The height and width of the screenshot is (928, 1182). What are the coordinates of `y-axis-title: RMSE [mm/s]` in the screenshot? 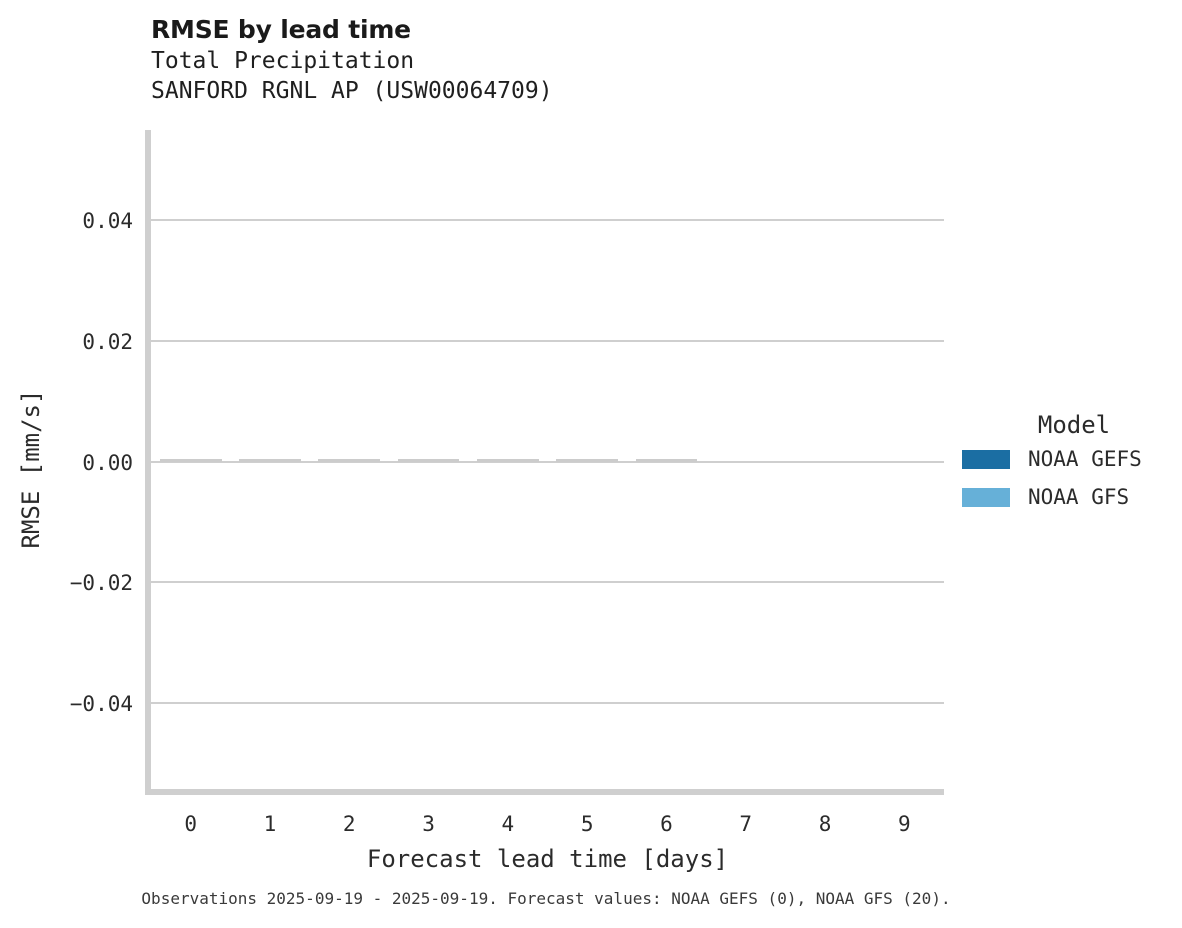 It's located at (31, 469).